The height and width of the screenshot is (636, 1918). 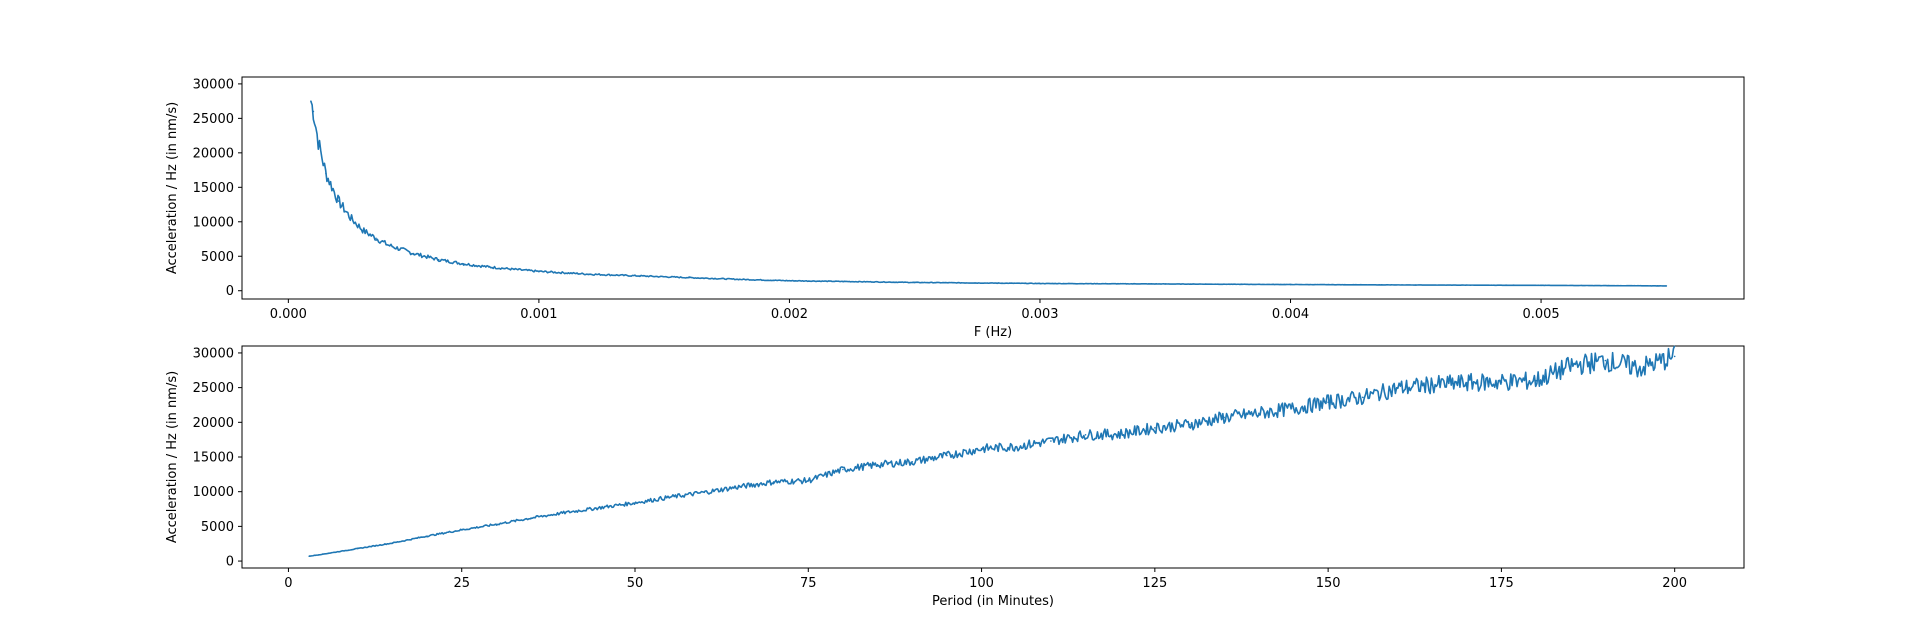 What do you see at coordinates (213, 119) in the screenshot?
I see `freq-ytick-label: 25000` at bounding box center [213, 119].